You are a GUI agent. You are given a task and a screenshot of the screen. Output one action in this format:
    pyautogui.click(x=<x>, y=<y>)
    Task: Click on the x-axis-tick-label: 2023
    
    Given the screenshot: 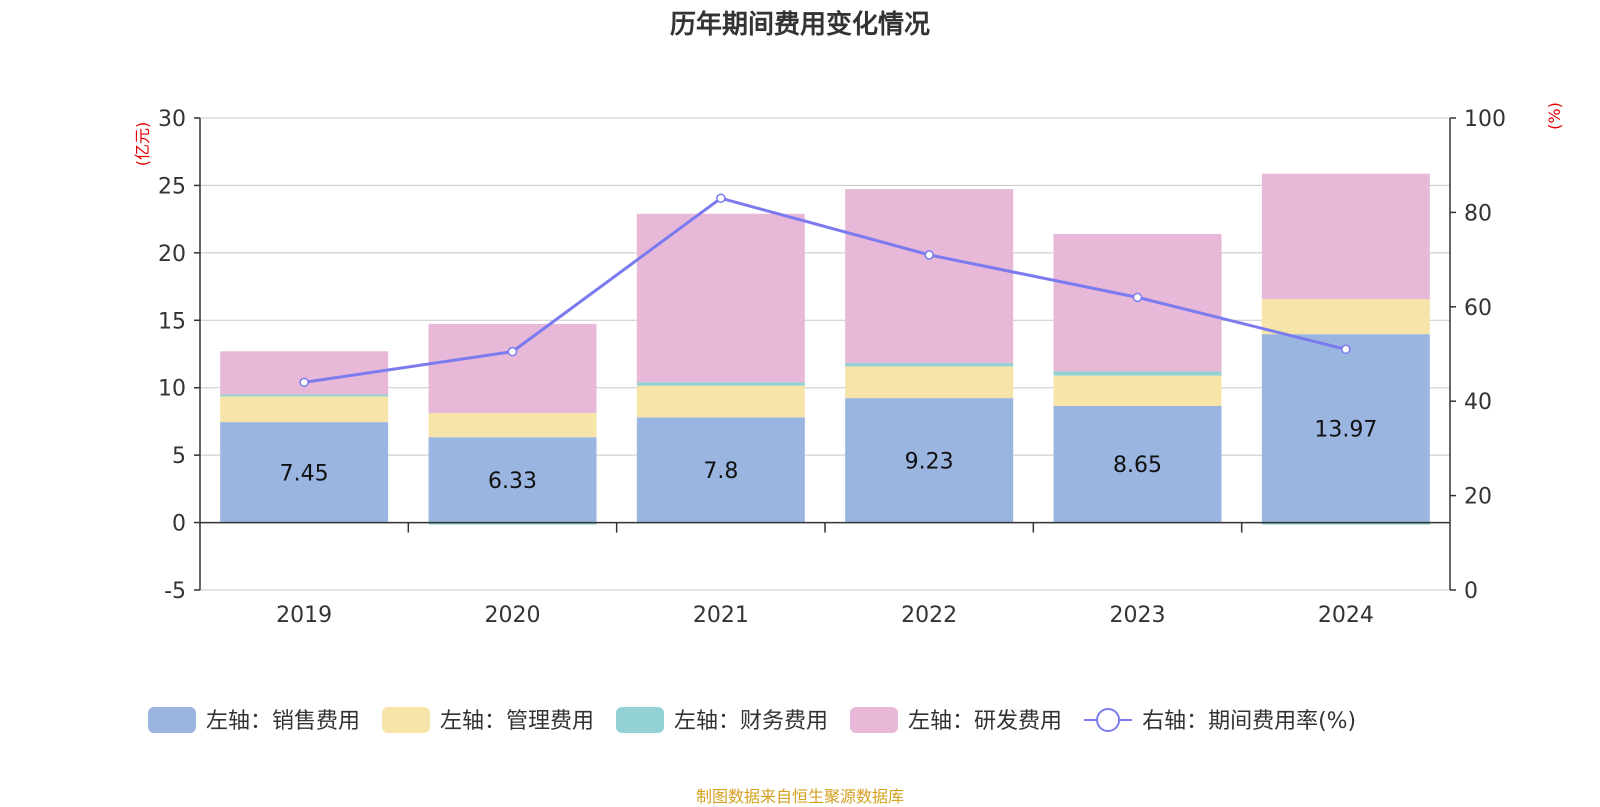 What is the action you would take?
    pyautogui.click(x=1138, y=615)
    